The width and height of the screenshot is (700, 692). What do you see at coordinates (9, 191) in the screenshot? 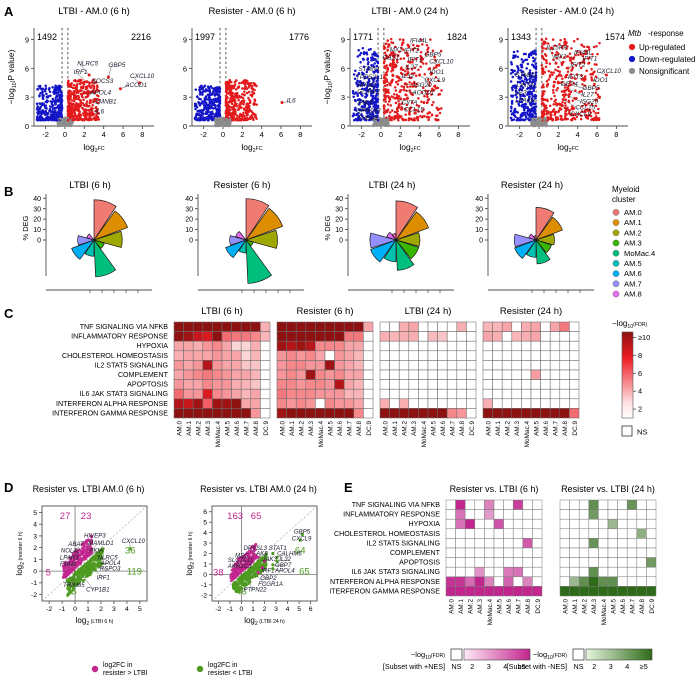
I see `panel-b-letter: B` at bounding box center [9, 191].